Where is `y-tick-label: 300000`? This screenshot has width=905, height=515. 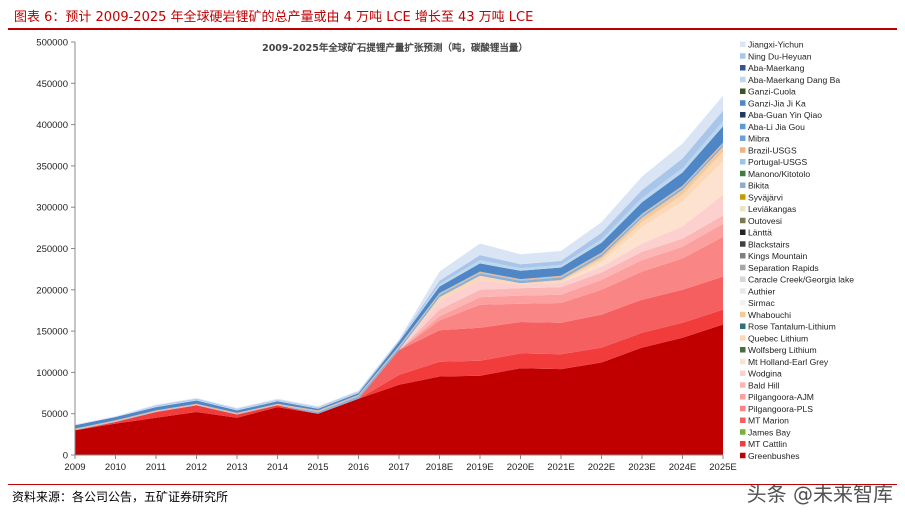 y-tick-label: 300000 is located at coordinates (52, 208).